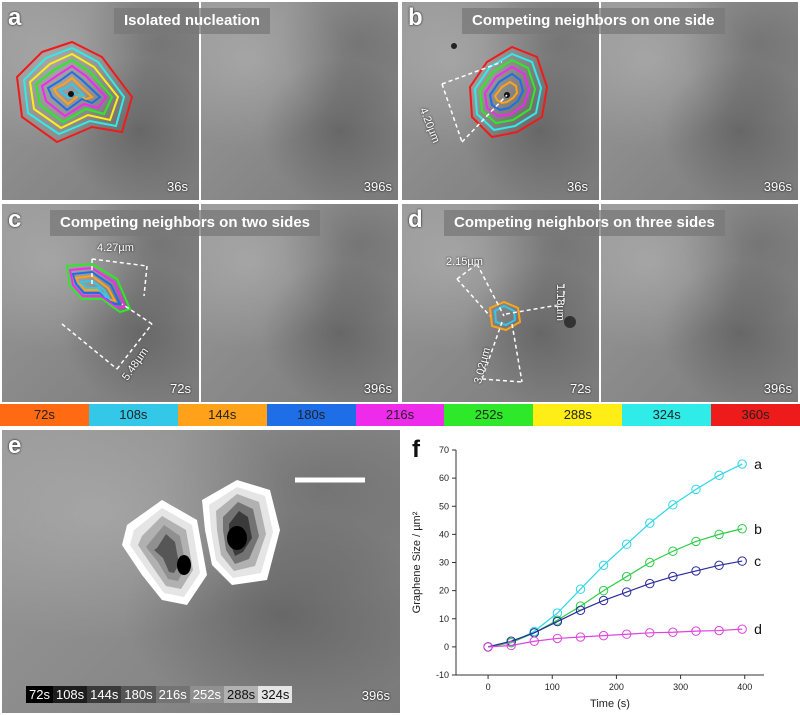 This screenshot has width=800, height=715. Describe the element at coordinates (777, 388) in the screenshot. I see `time-label-d-right: 396s` at that location.